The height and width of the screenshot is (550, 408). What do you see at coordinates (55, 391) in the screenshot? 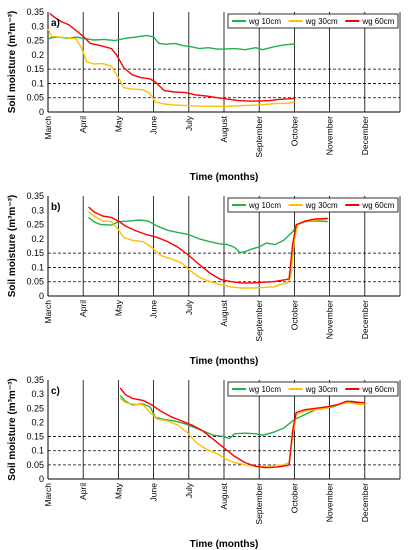
I see `panel-label: c)` at bounding box center [55, 391].